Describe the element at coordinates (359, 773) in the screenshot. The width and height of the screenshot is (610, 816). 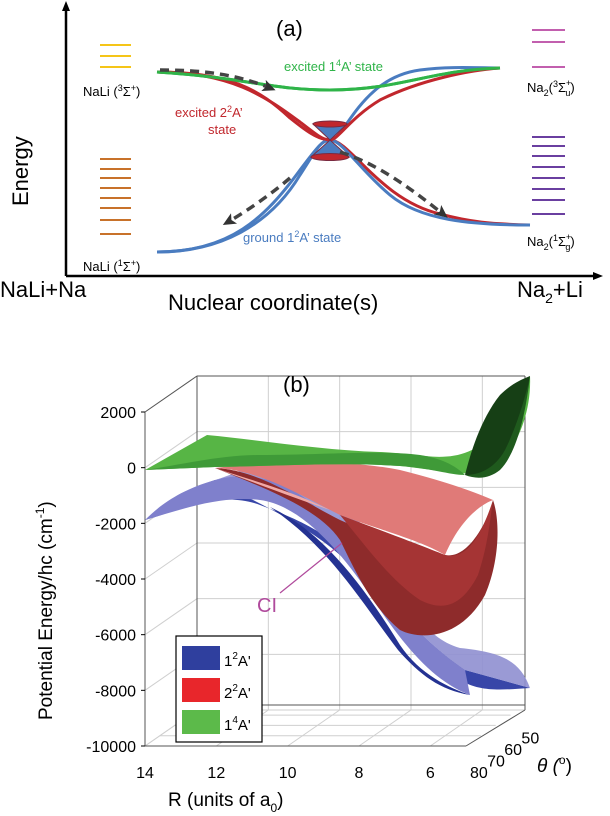
I see `r-tick-label: 8` at that location.